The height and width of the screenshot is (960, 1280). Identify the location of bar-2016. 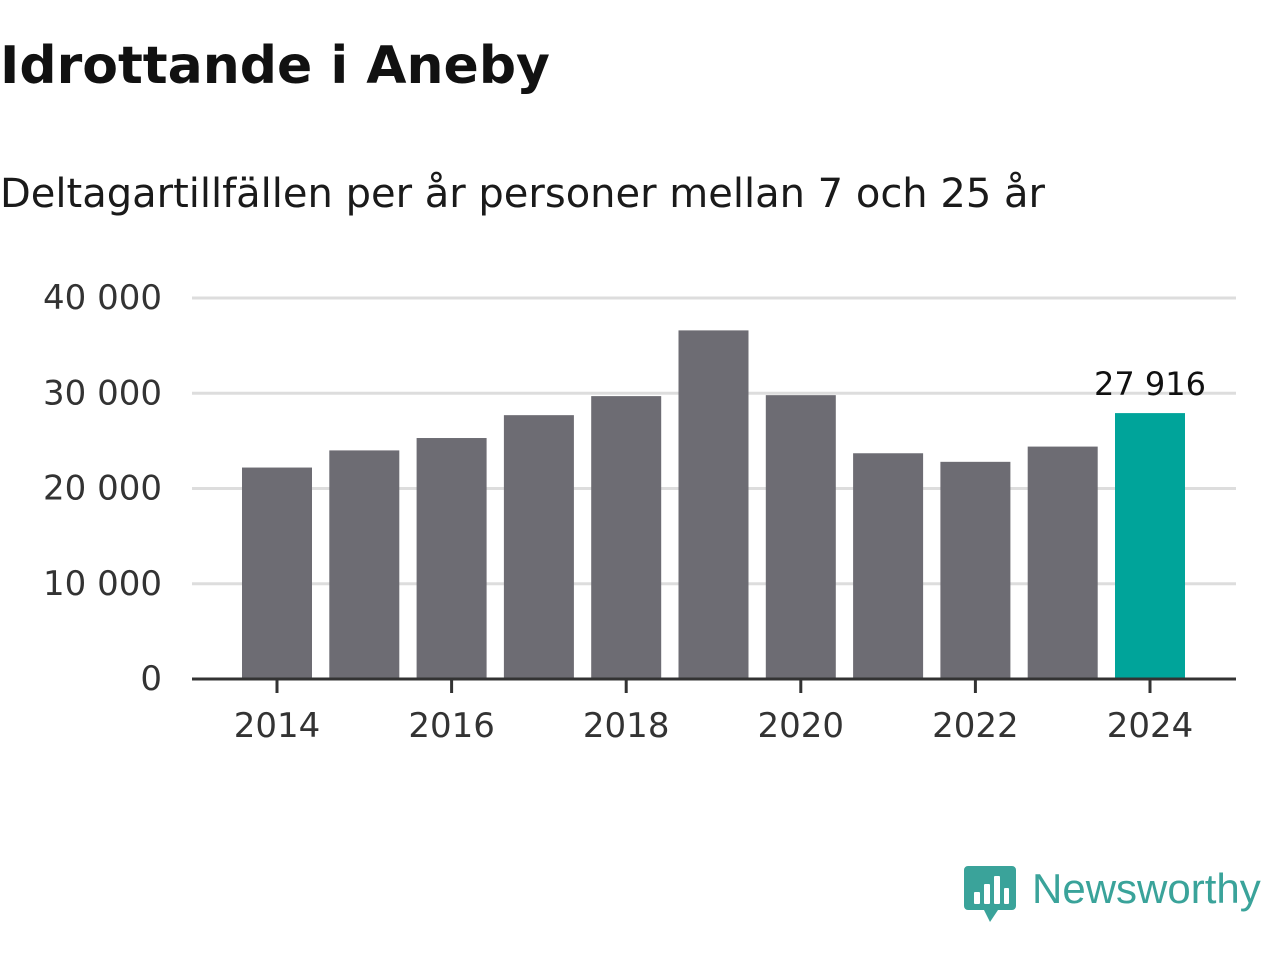
(451, 558).